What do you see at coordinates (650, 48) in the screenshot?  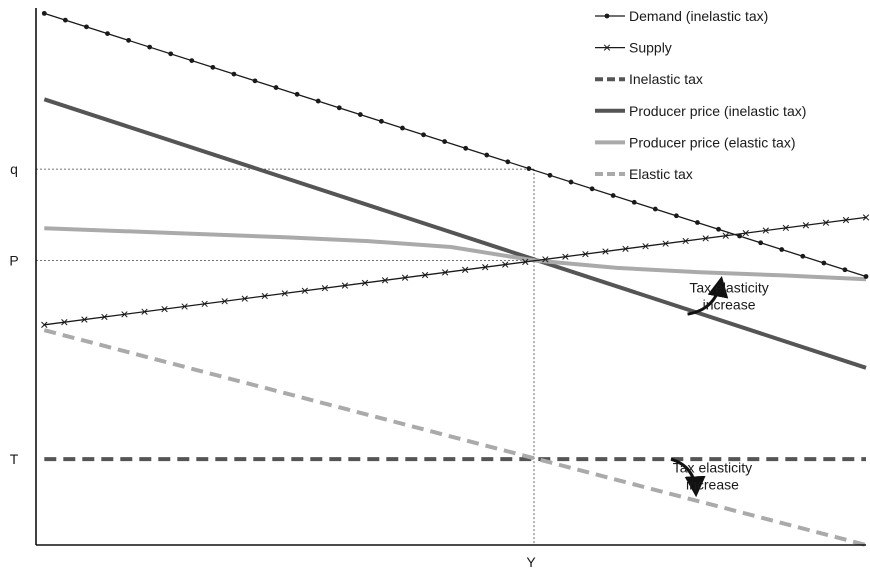 I see `legend-label: Supply` at bounding box center [650, 48].